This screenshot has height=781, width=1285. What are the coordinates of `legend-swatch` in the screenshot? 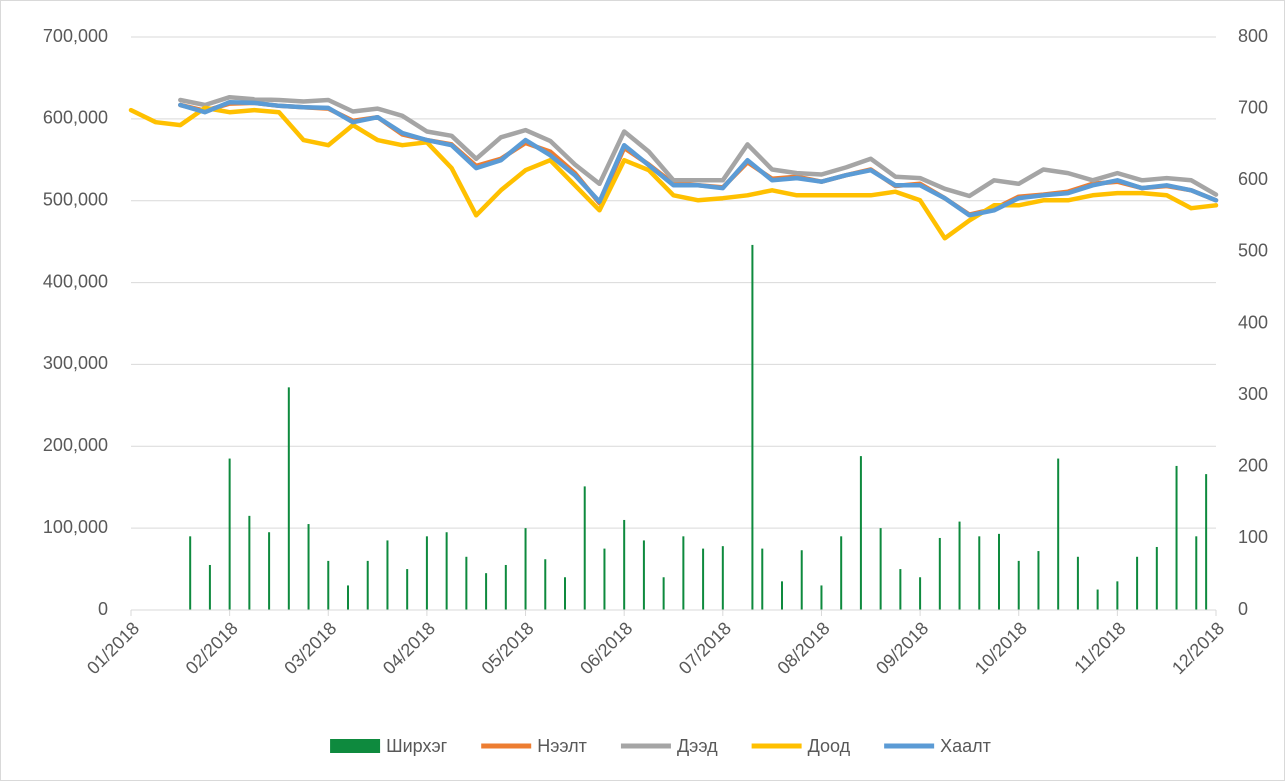 It's located at (355, 746).